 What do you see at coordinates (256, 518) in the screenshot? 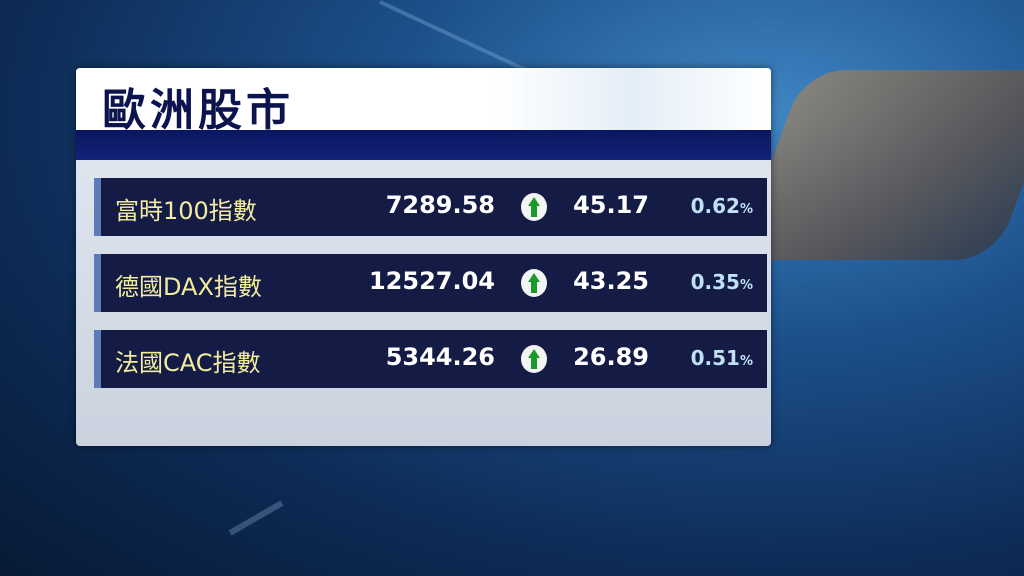
I see `background-streak` at bounding box center [256, 518].